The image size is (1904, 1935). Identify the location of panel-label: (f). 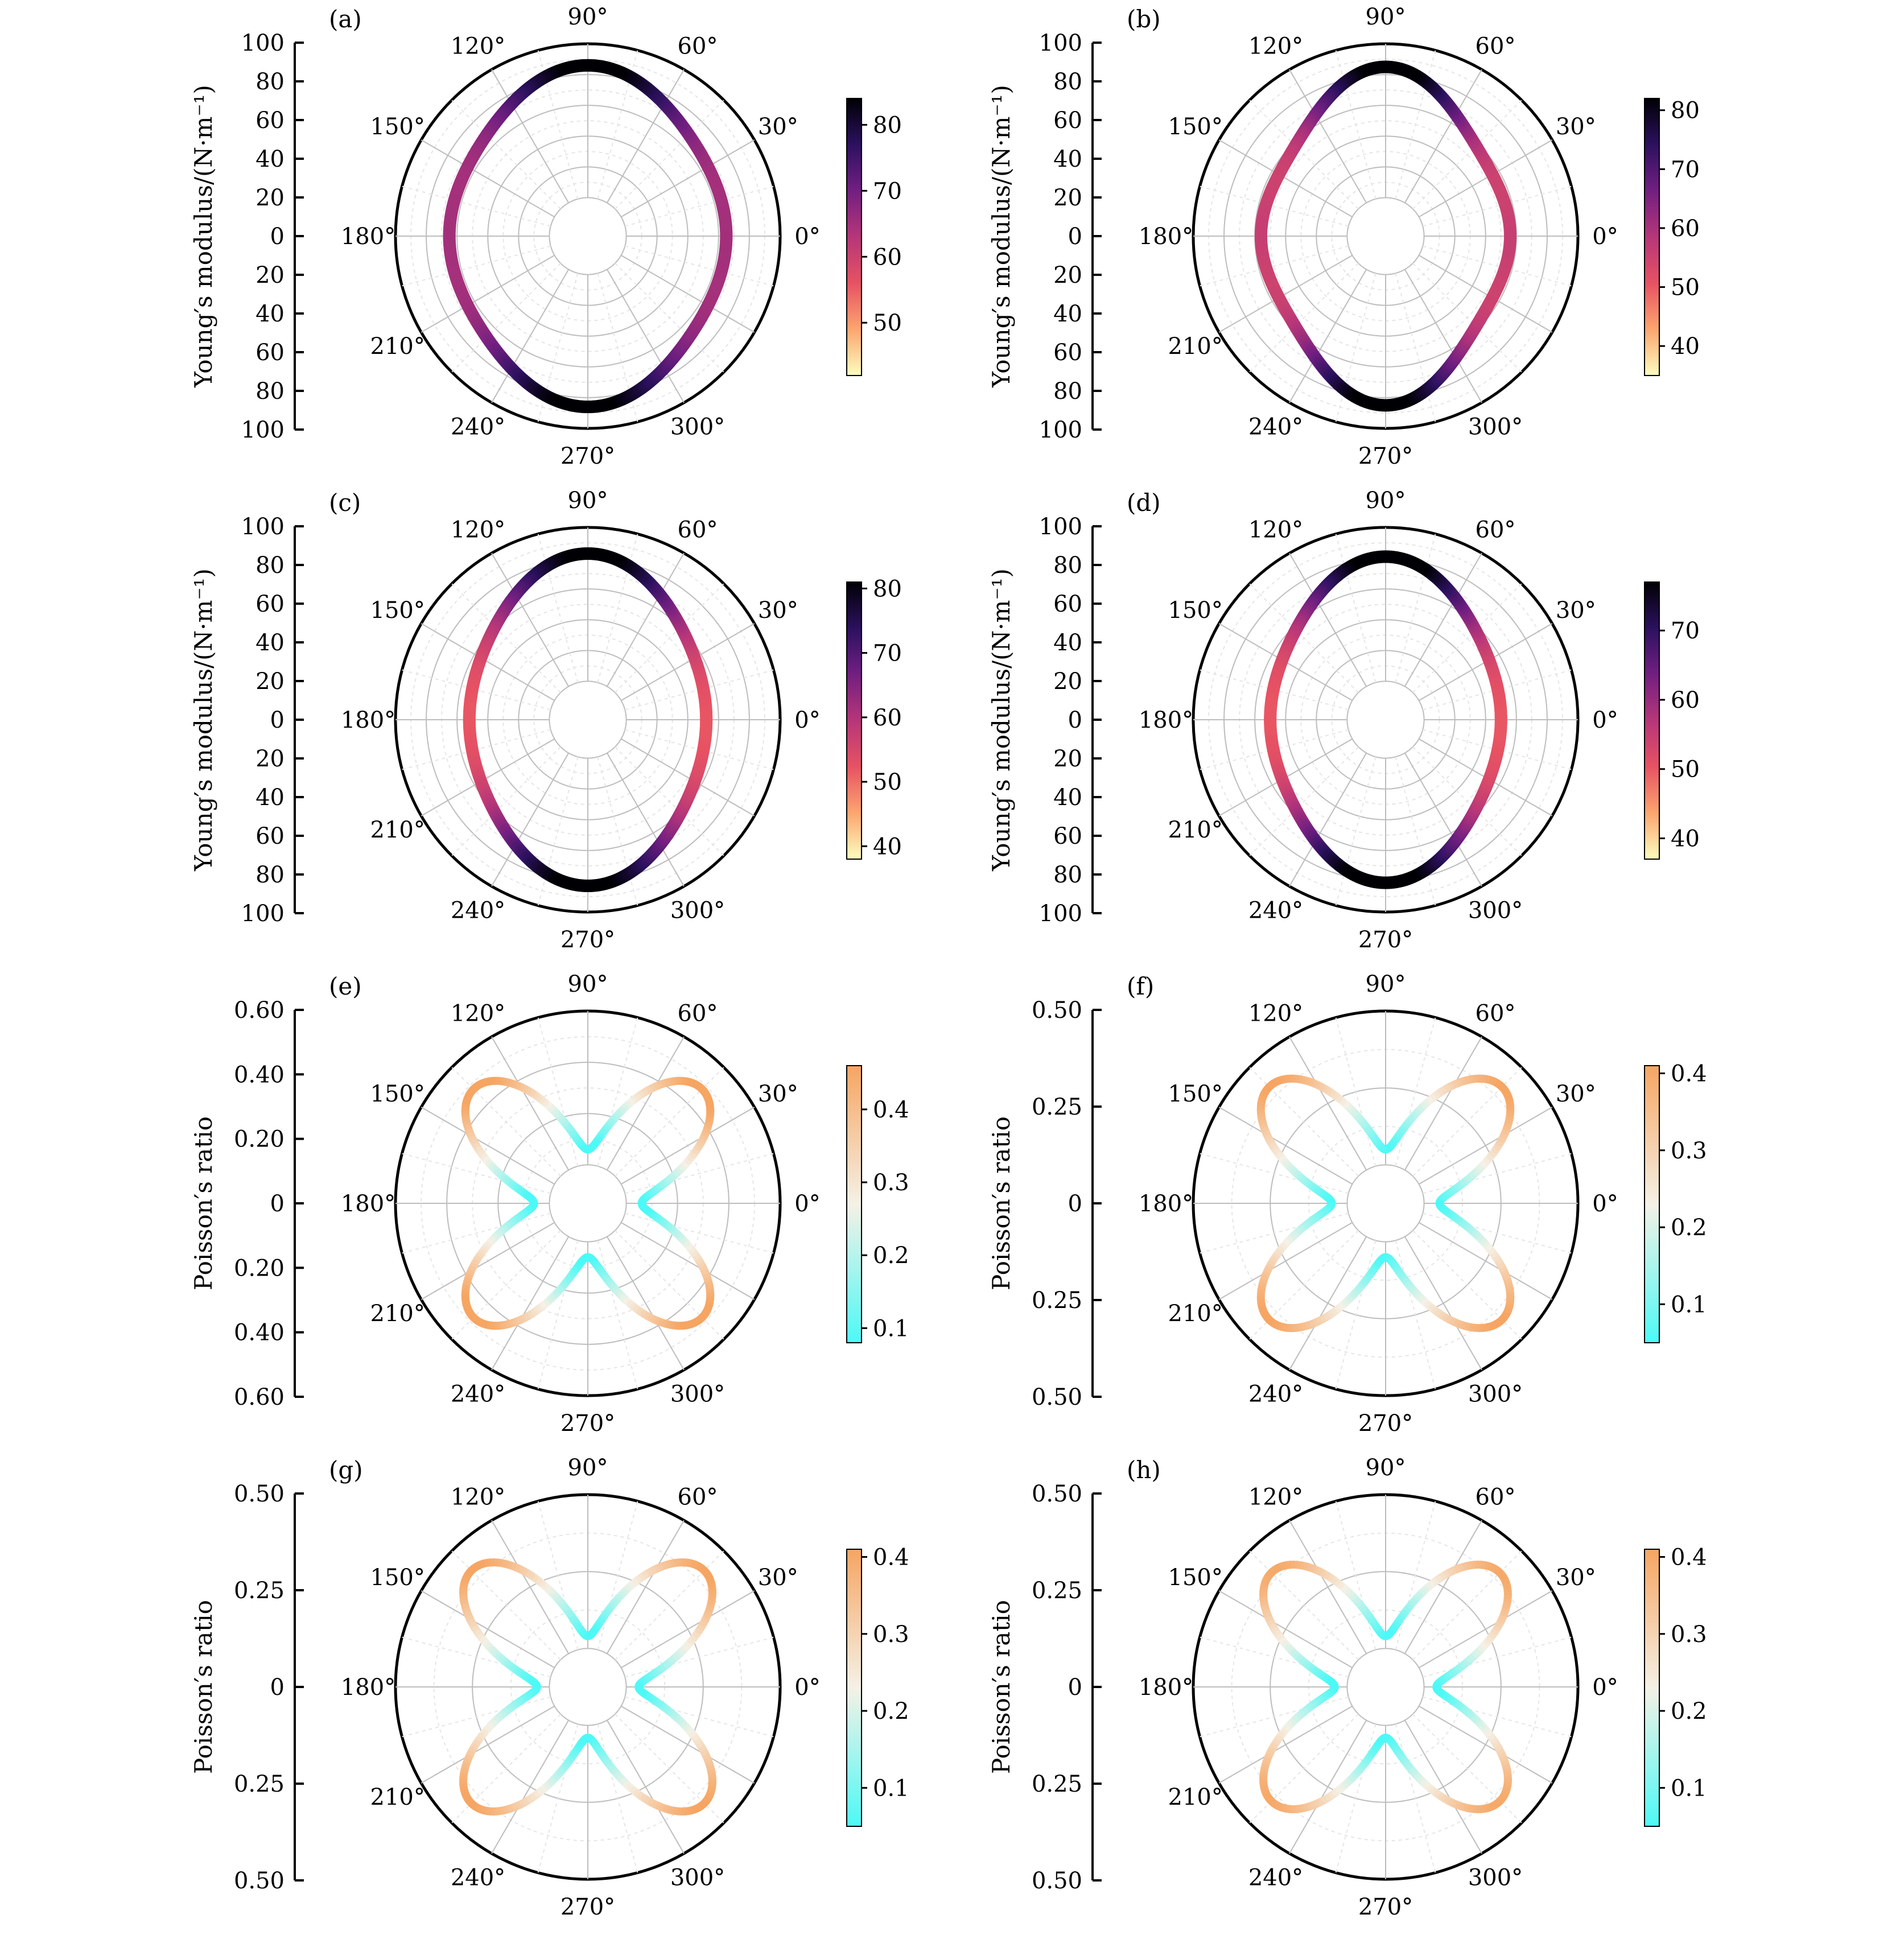
(1140, 986).